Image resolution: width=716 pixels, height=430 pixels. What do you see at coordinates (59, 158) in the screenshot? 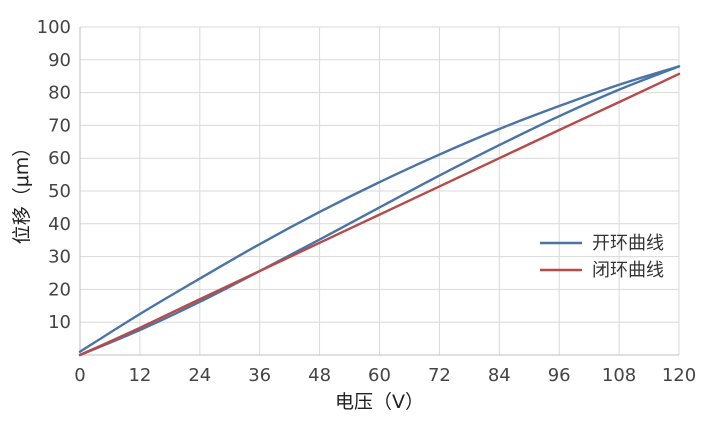
I see `y-tick-label: 60` at bounding box center [59, 158].